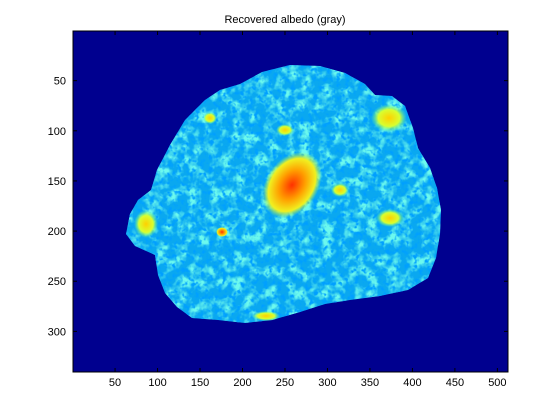  I want to click on bright-region-mid, so click(340, 190).